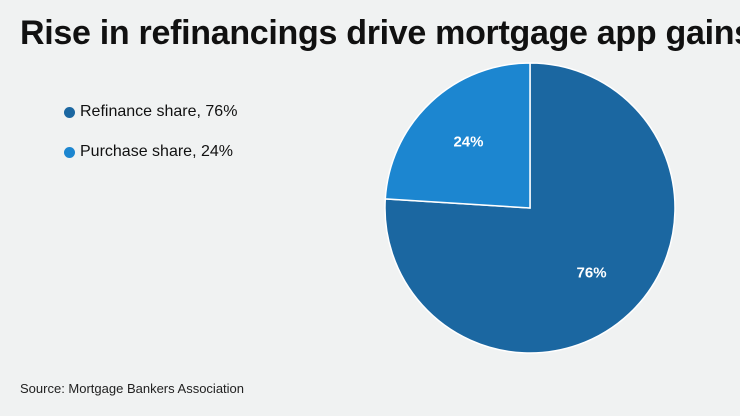  I want to click on pie-label-refinance-share: 76%, so click(592, 273).